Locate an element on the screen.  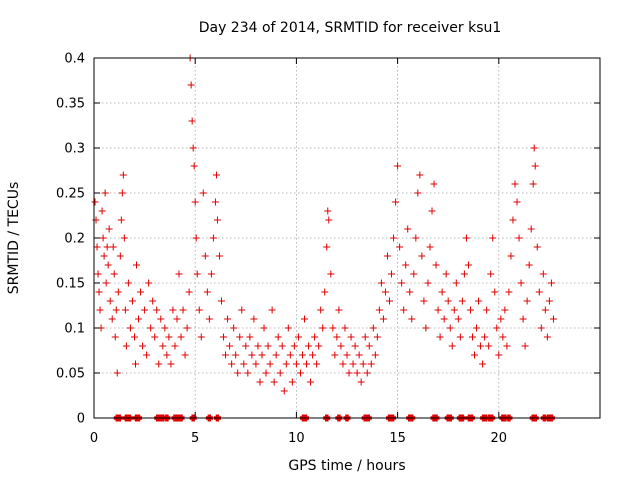
y-tick-label: 0.35 is located at coordinates (70, 104).